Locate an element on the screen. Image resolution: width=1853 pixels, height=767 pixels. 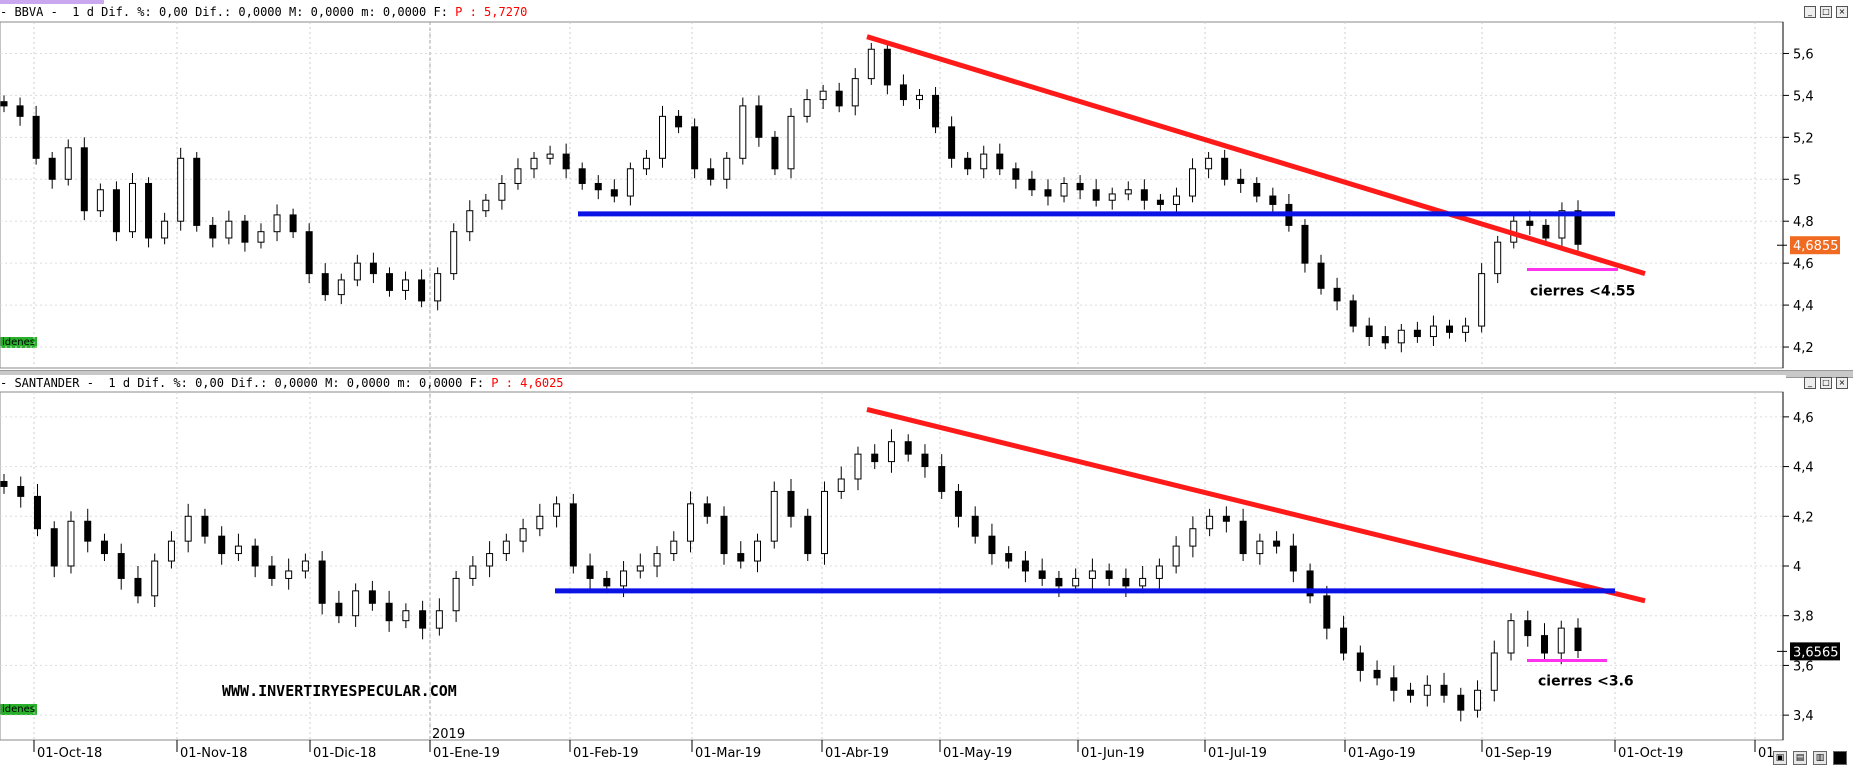
price-tick-label: 3,4 is located at coordinates (1803, 716).